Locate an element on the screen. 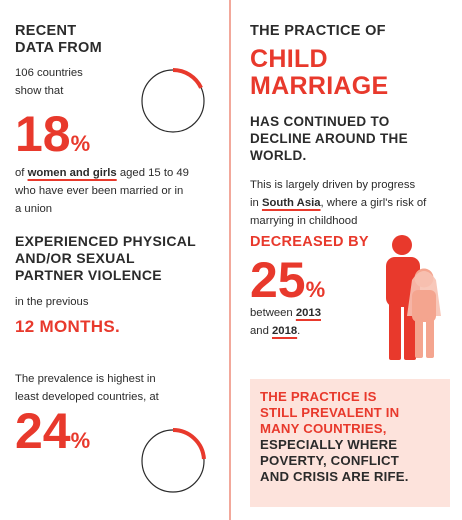 The image size is (462, 520). stat-25-unit: % is located at coordinates (315, 289).